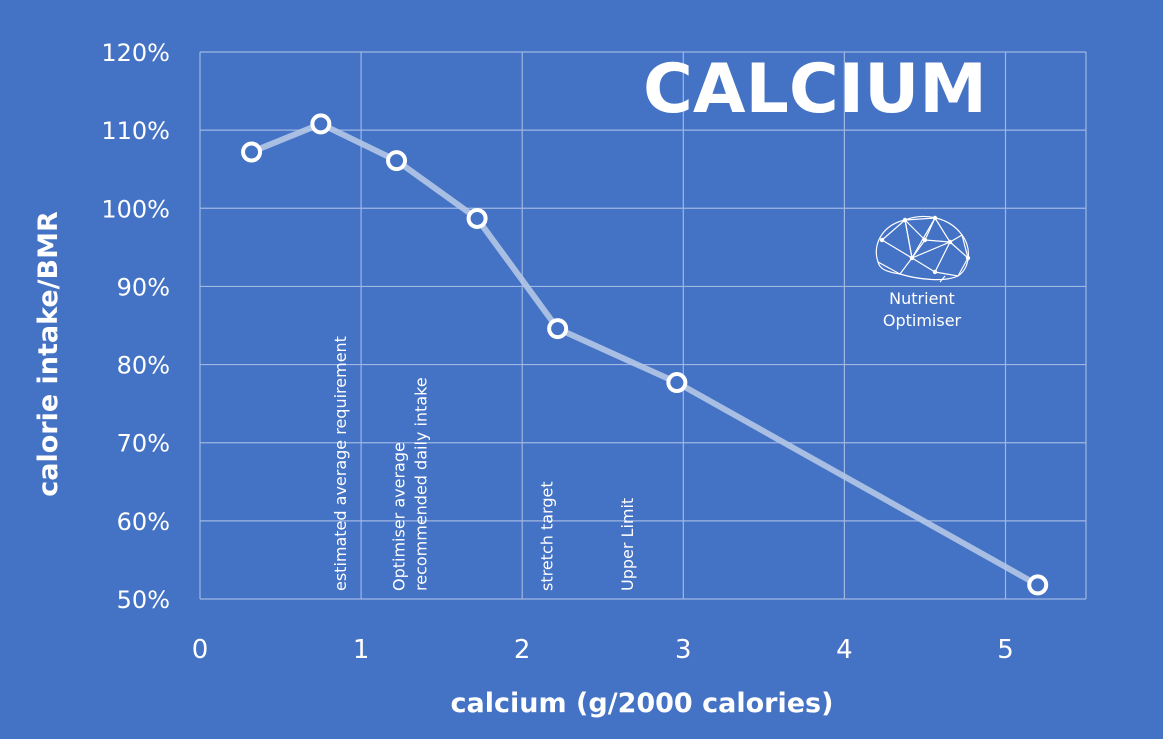  What do you see at coordinates (340, 463) in the screenshot?
I see `annotation-label: estimated average requirement` at bounding box center [340, 463].